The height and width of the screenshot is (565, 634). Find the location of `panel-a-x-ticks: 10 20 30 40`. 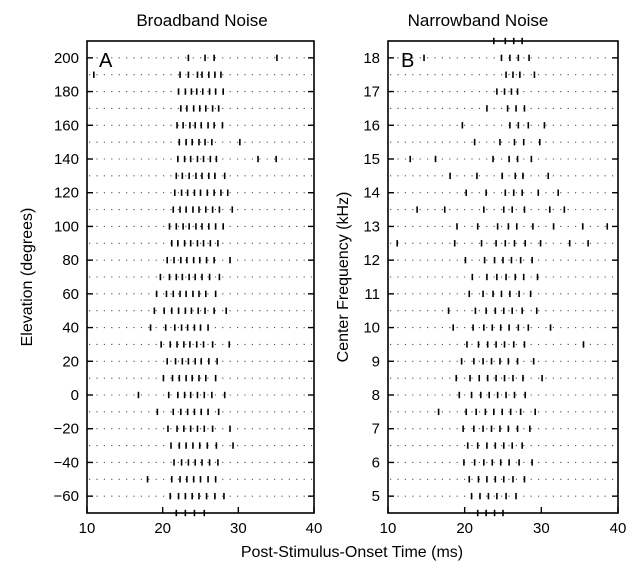

panel-a-x-ticks: 10 20 30 40 is located at coordinates (201, 522).